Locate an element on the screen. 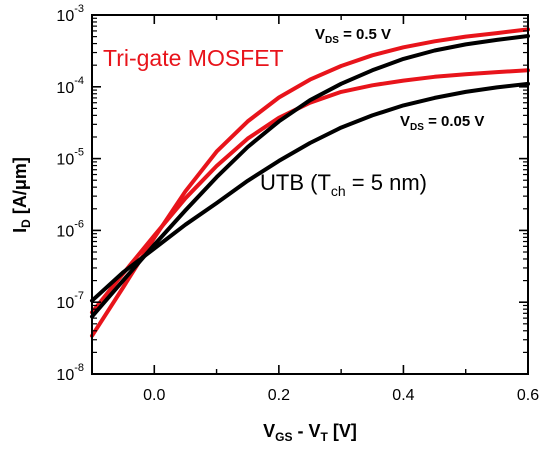  y-tick-label-base-0: 10 is located at coordinates (65, 375).